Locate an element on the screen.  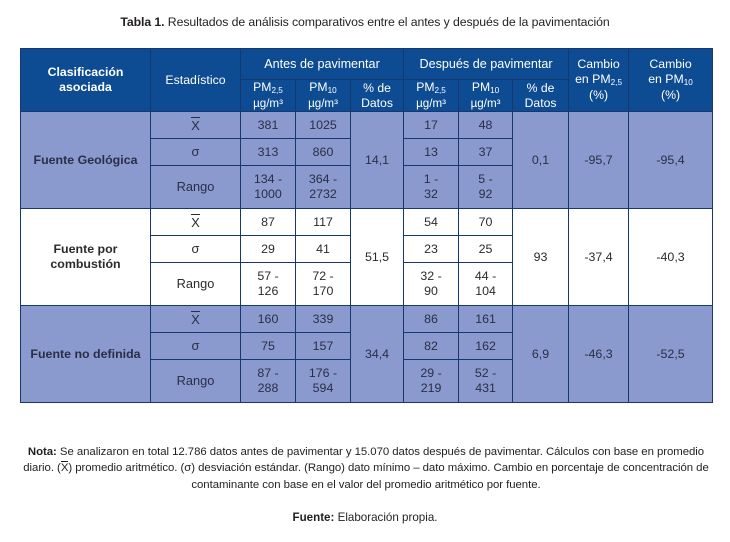
value-before-pm10: 176 -594 is located at coordinates (323, 381).